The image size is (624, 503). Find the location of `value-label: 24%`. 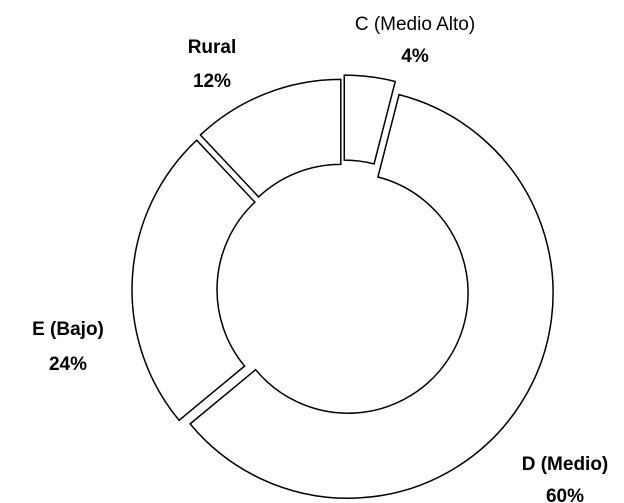

value-label: 24% is located at coordinates (68, 364).